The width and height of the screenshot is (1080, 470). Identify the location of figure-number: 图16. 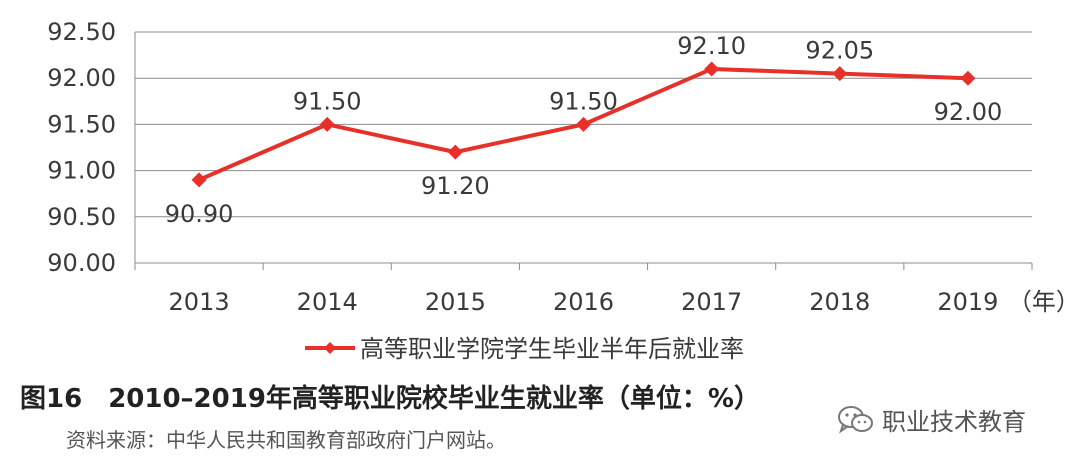
(51, 399).